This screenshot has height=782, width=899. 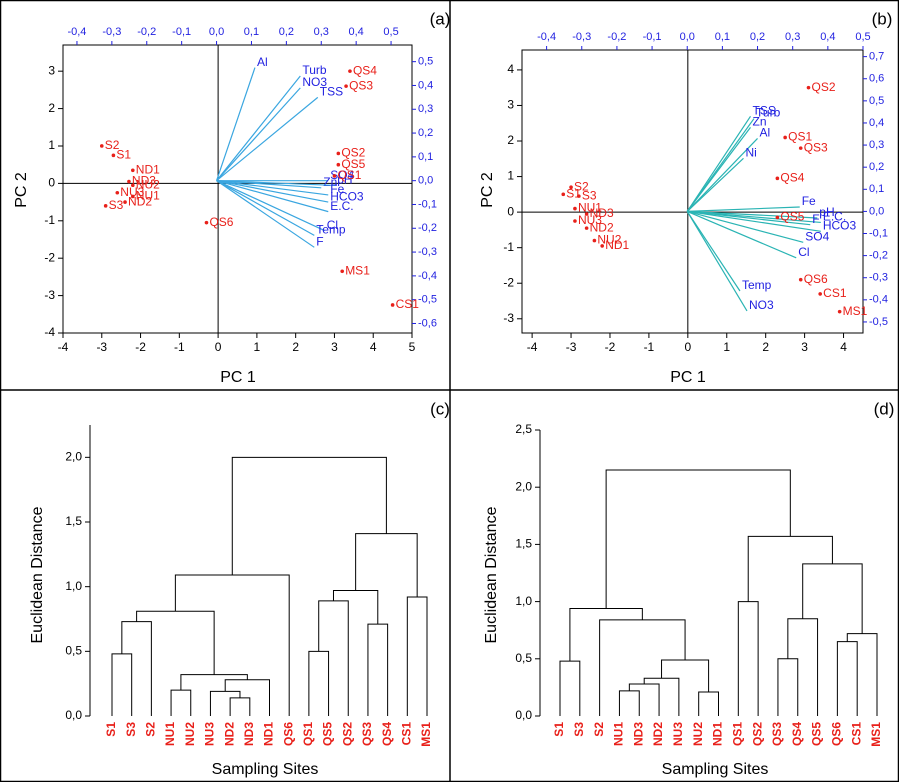 I want to click on y-tick-label: -1, so click(x=508, y=247).